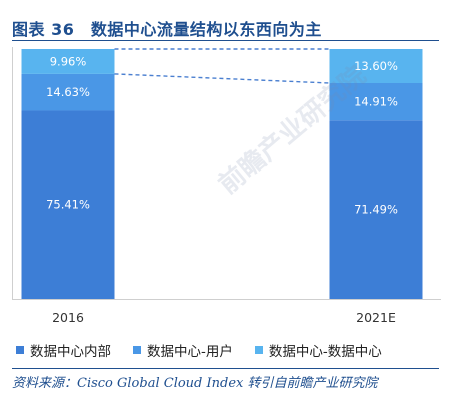 The height and width of the screenshot is (406, 453). I want to click on data-label-user-2021e: 14.91%, so click(376, 102).